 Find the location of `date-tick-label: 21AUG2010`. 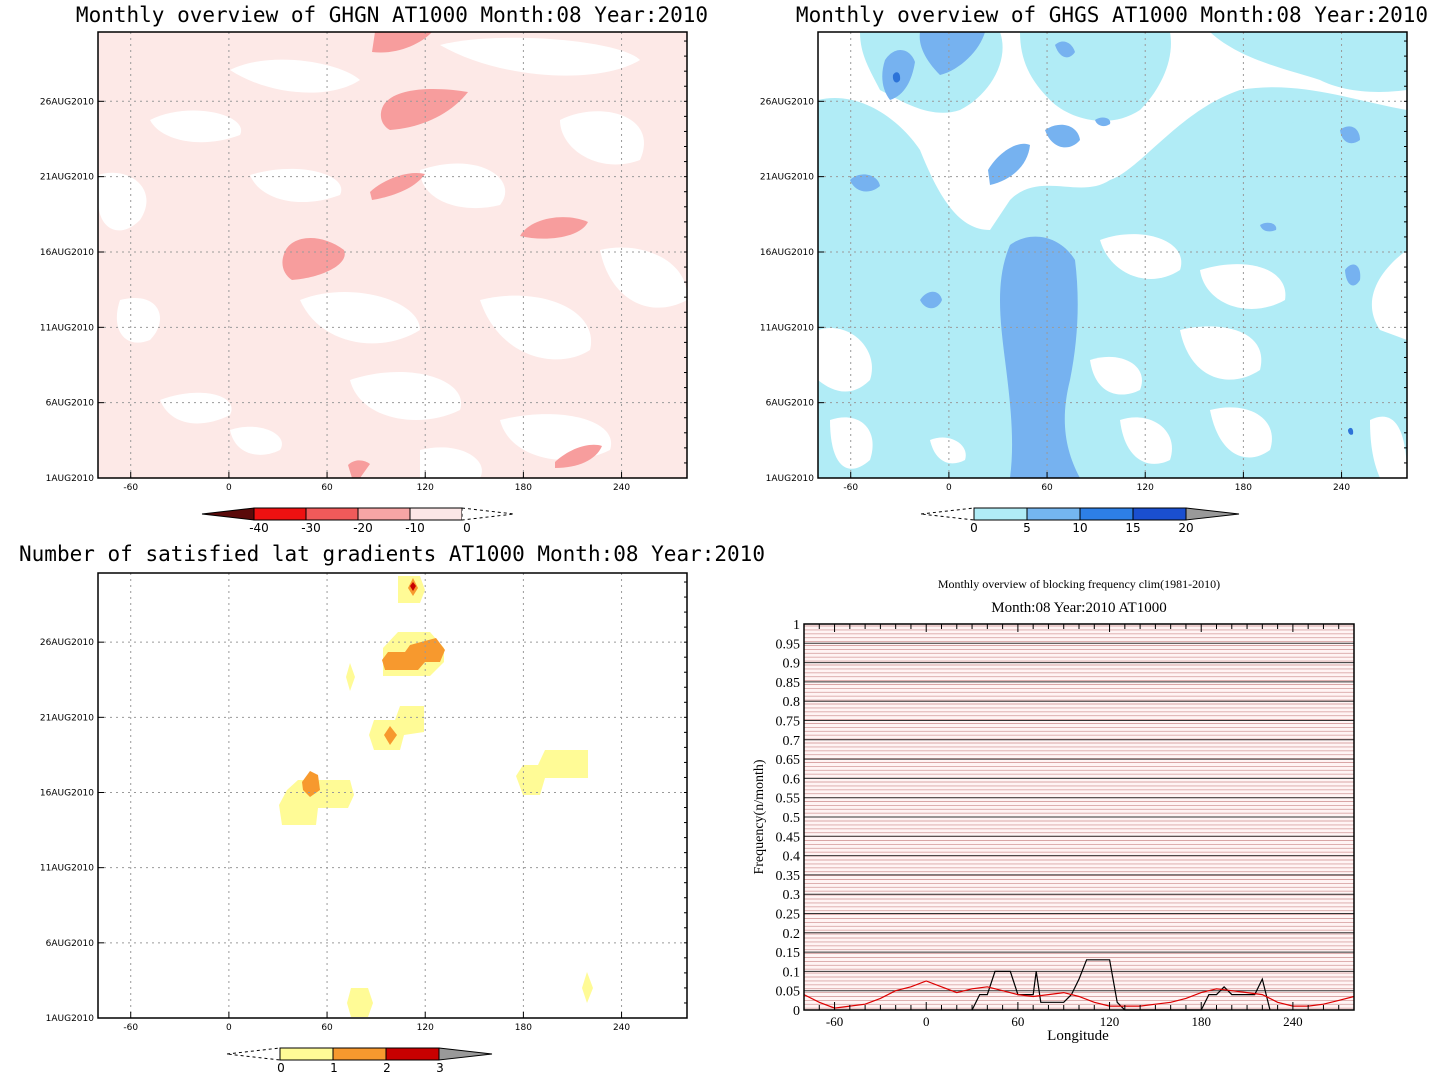

date-tick-label: 21AUG2010 is located at coordinates (787, 178).